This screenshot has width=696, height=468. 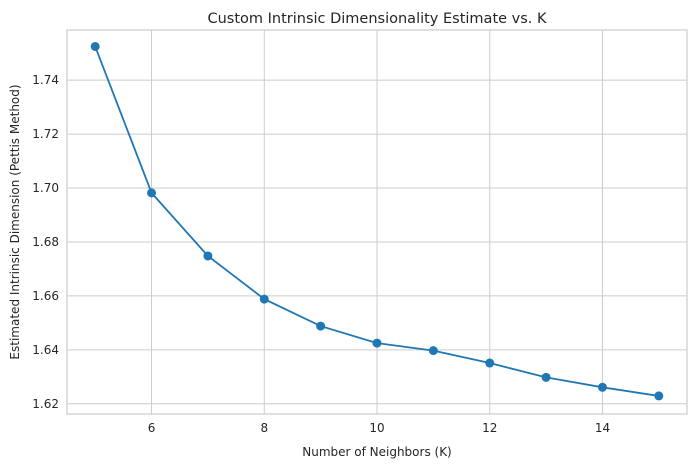 I want to click on x-tick-label: 10, so click(x=376, y=428).